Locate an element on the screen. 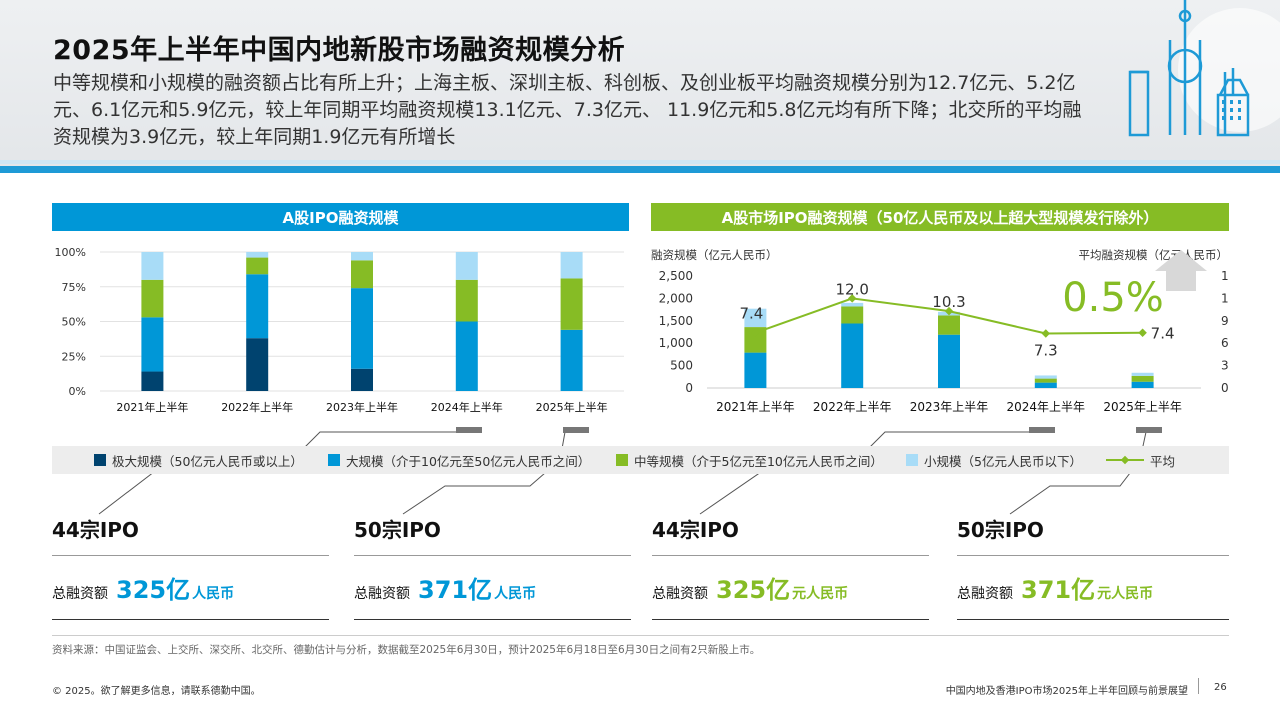 This screenshot has width=1280, height=720. up-arrow-icon is located at coordinates (1181, 270).